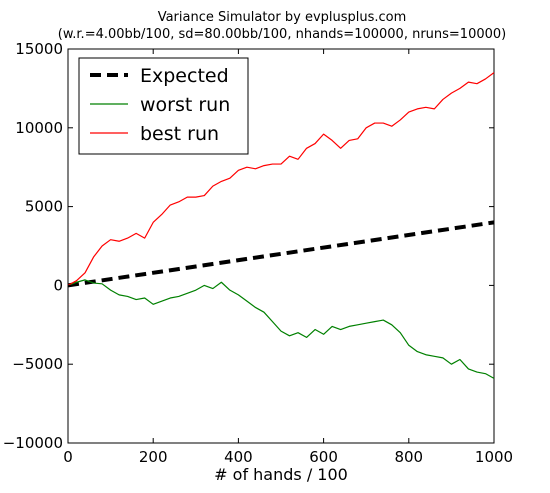  What do you see at coordinates (44, 207) in the screenshot?
I see `y-tick-label: 5000` at bounding box center [44, 207].